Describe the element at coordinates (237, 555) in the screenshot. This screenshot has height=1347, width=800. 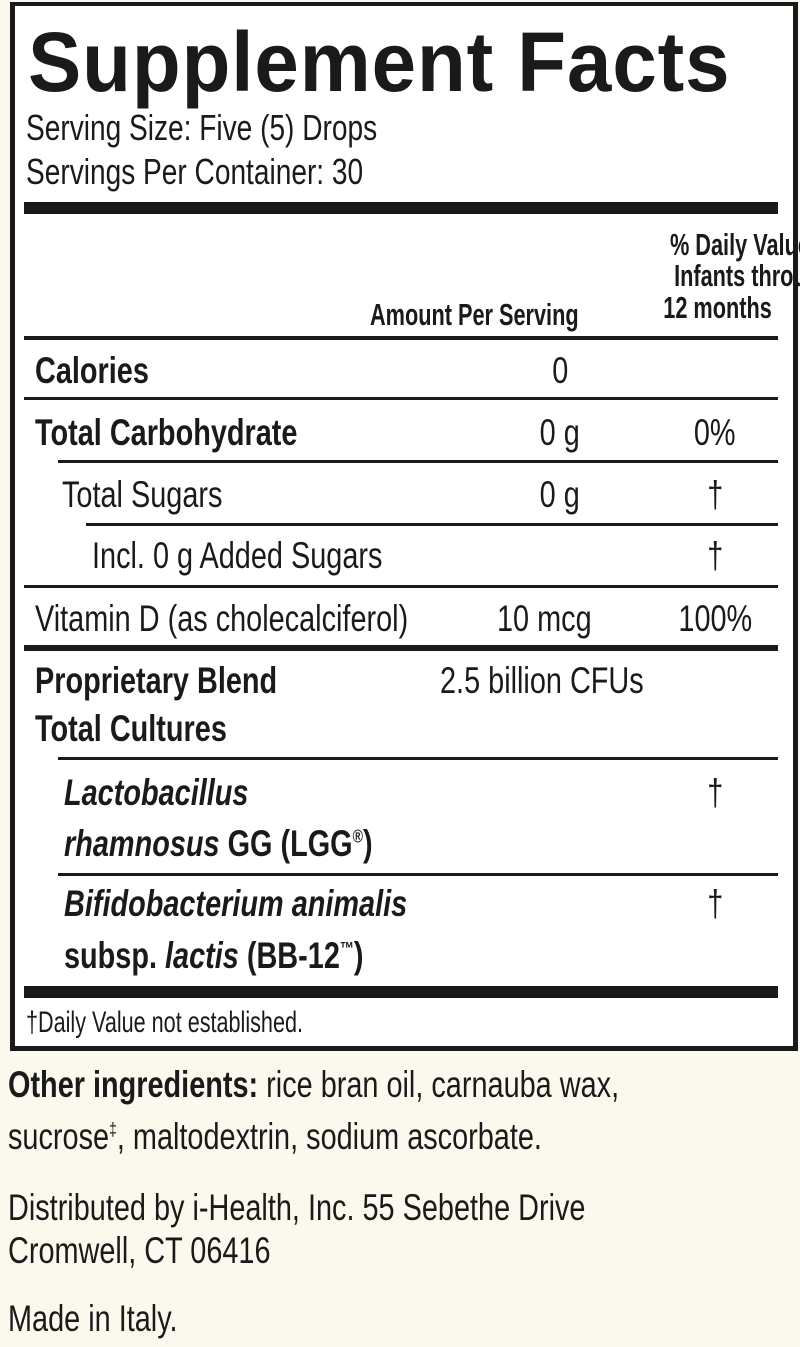
I see `row-added-sugars-label: Incl. 0 g Added Sugars` at that location.